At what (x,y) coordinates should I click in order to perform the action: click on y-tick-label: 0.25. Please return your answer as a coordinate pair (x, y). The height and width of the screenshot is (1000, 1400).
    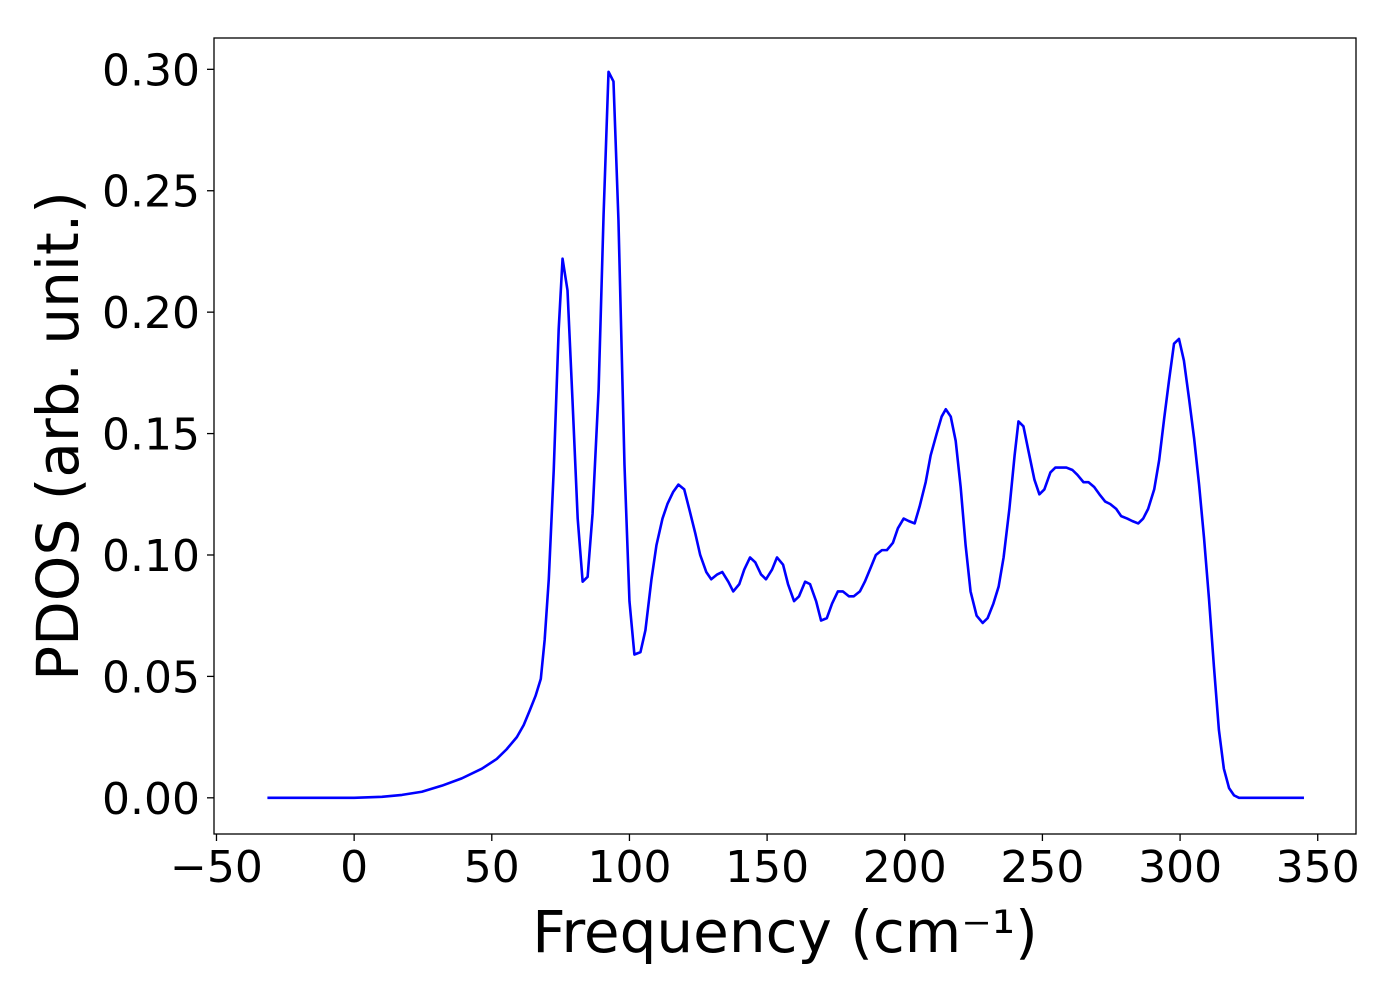
    Looking at the image, I should click on (151, 192).